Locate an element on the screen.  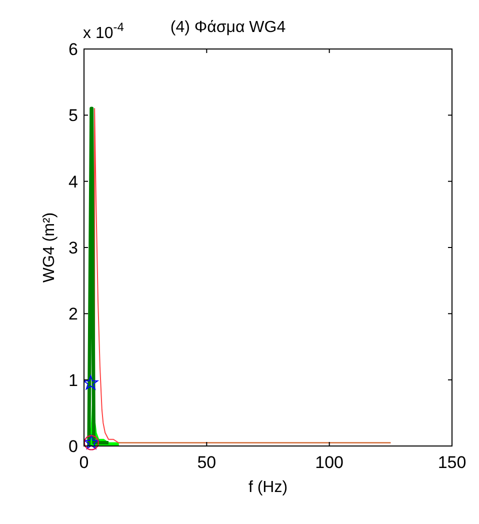
y-tick-label: 6 is located at coordinates (73, 49).